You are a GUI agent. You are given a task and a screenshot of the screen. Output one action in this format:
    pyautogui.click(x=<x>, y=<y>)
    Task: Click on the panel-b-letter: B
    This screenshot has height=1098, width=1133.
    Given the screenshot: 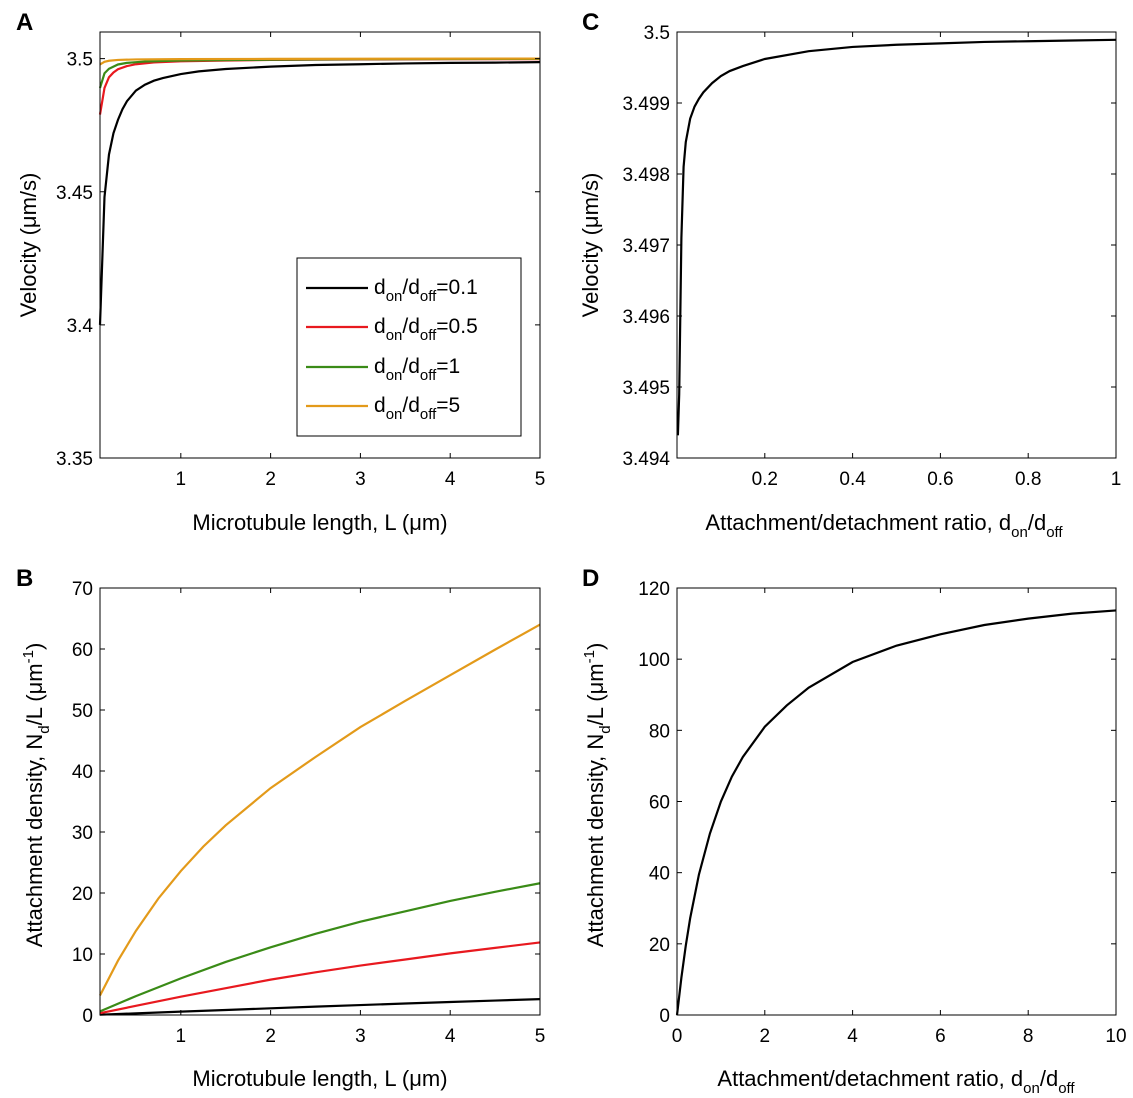 What is the action you would take?
    pyautogui.click(x=24, y=578)
    